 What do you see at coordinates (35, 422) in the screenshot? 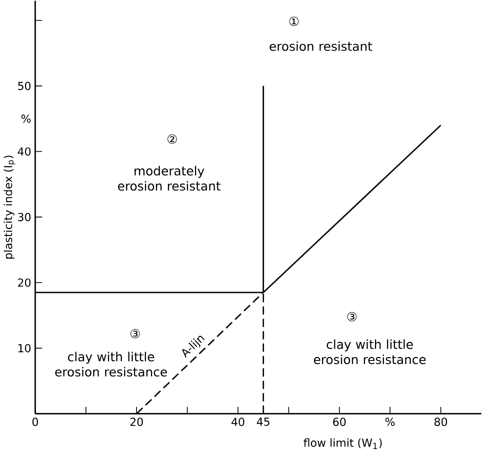
I see `x-tick-label: 0` at bounding box center [35, 422].